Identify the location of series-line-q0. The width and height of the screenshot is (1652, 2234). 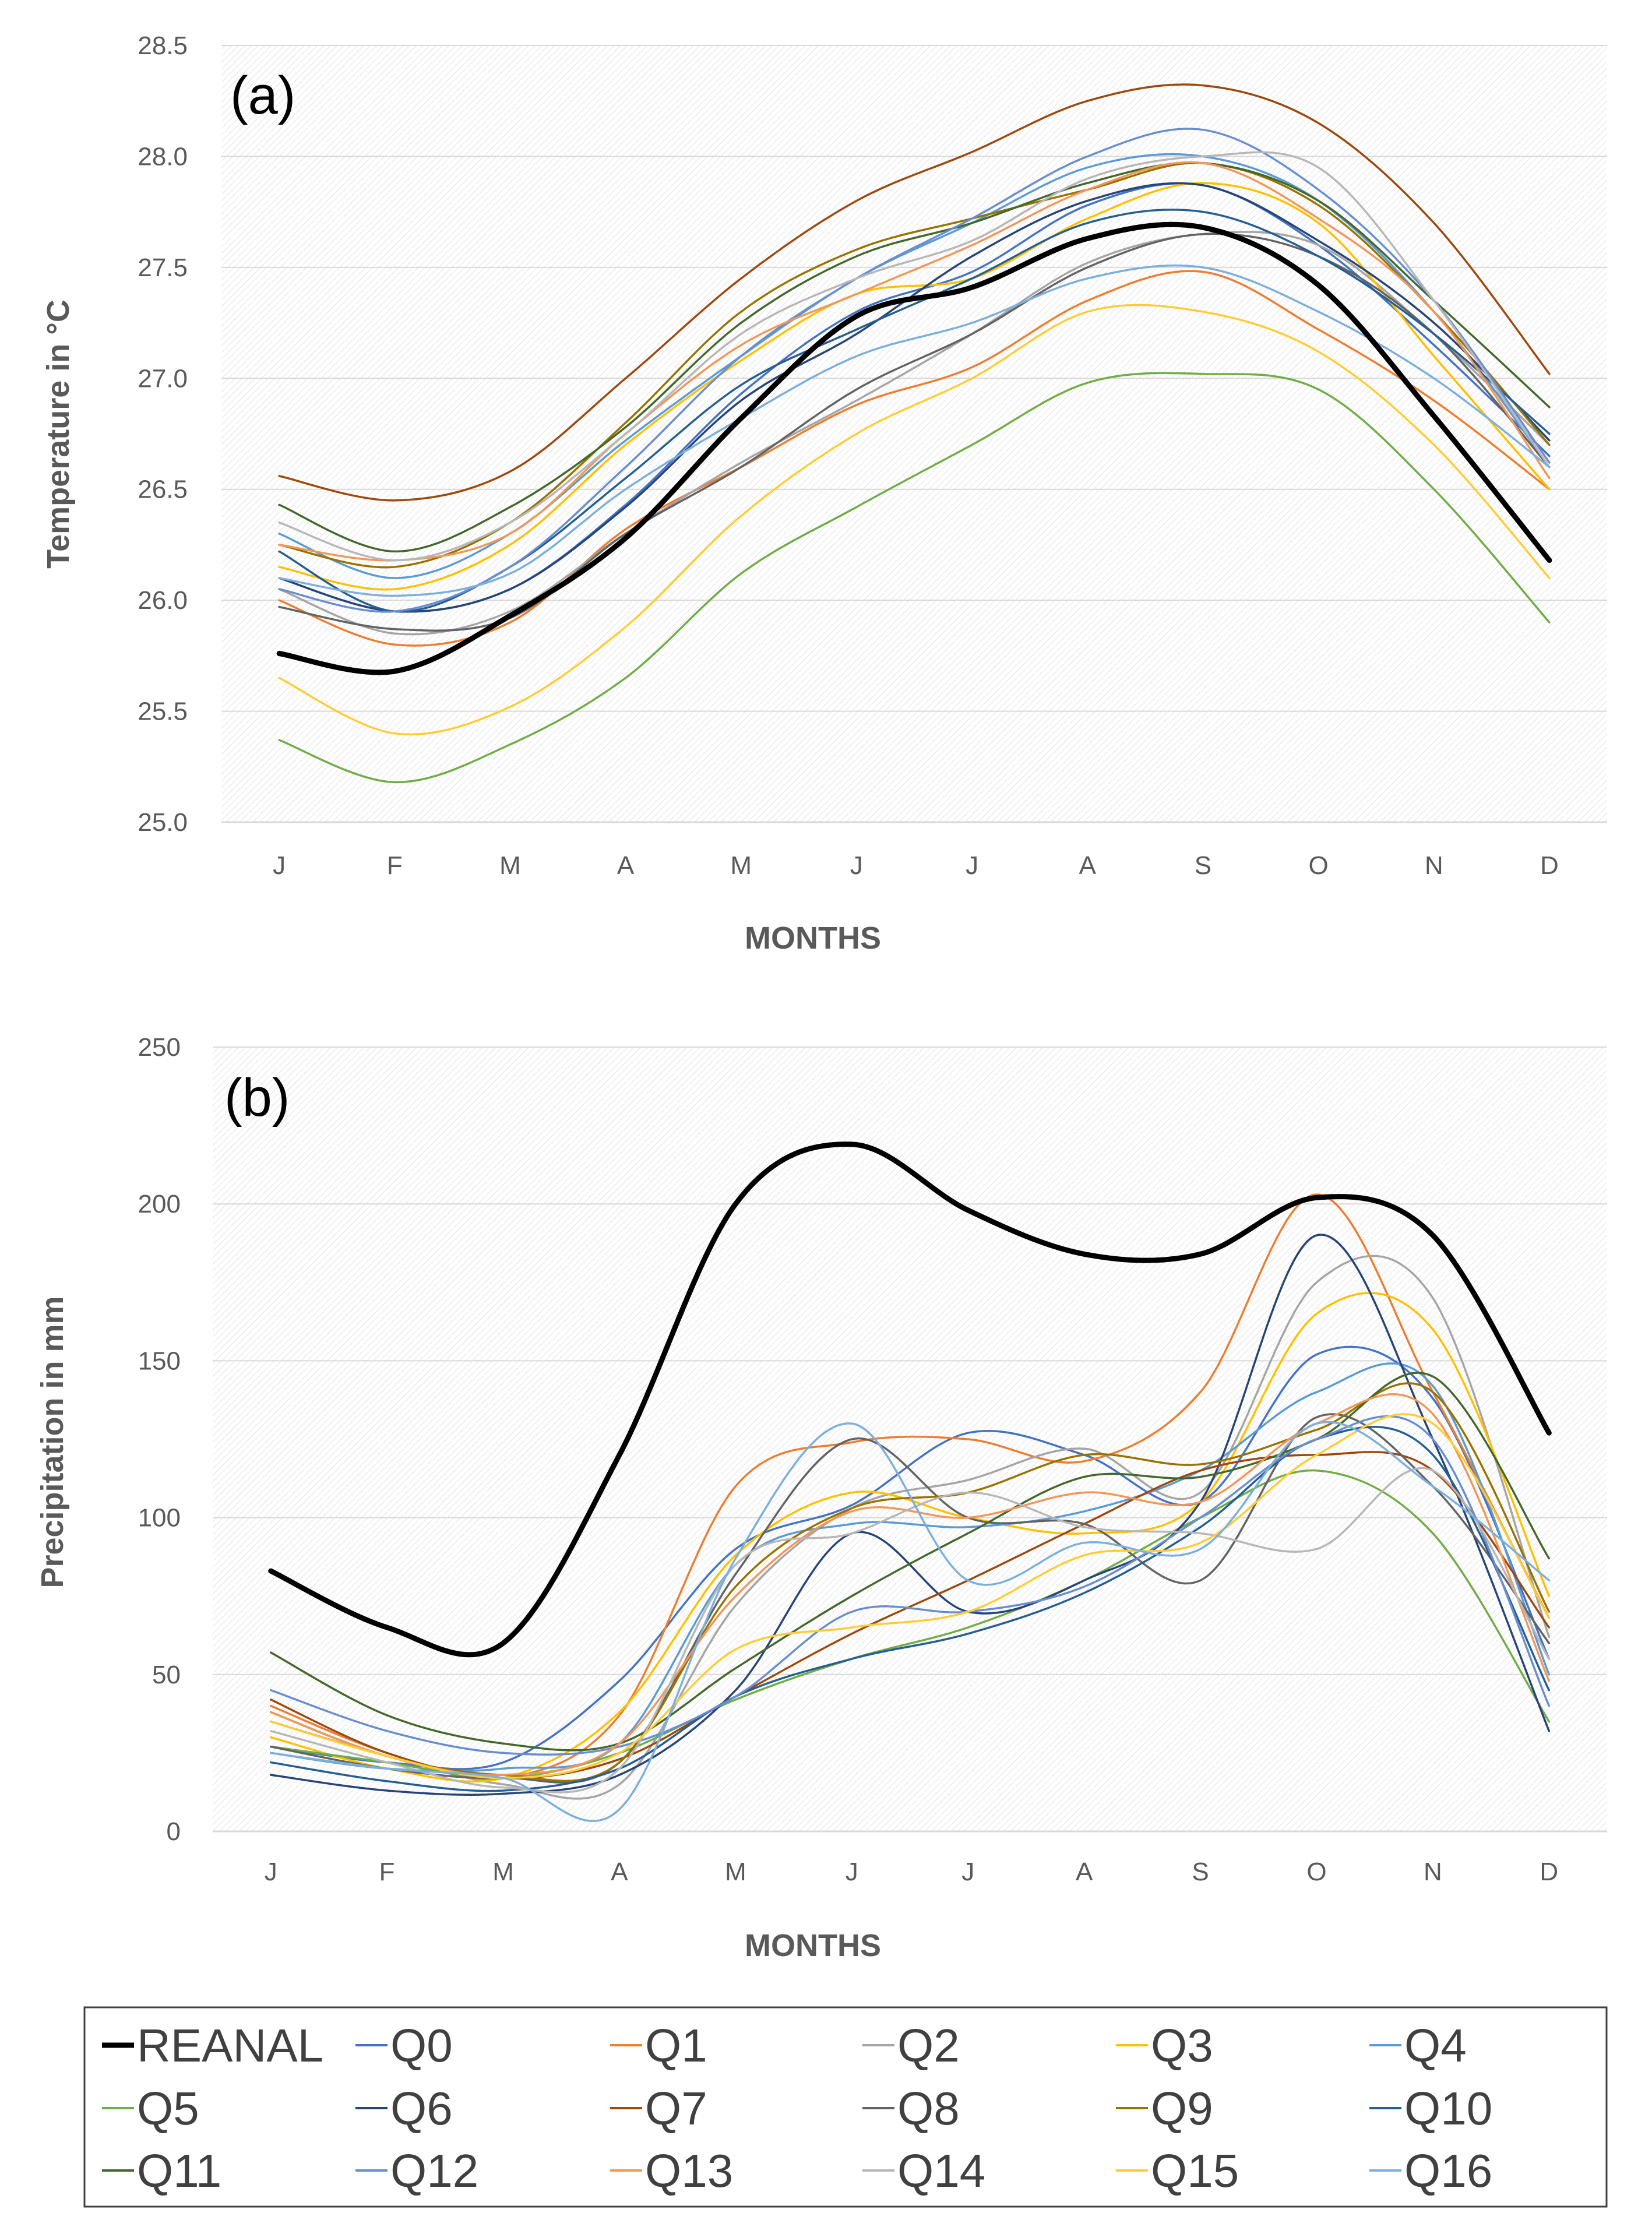
(910, 1557).